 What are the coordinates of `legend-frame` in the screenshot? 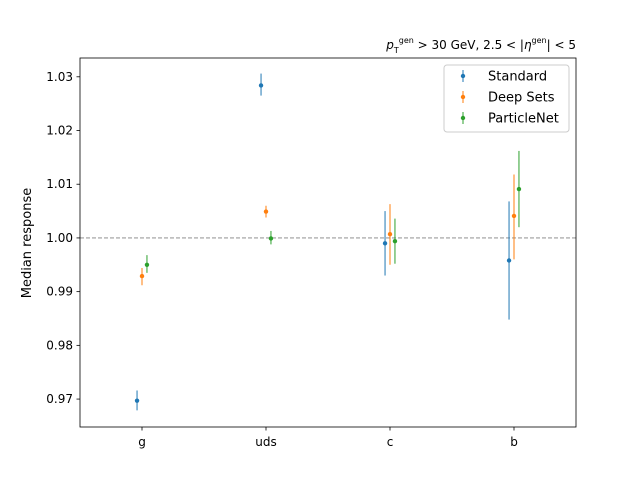 It's located at (506, 98).